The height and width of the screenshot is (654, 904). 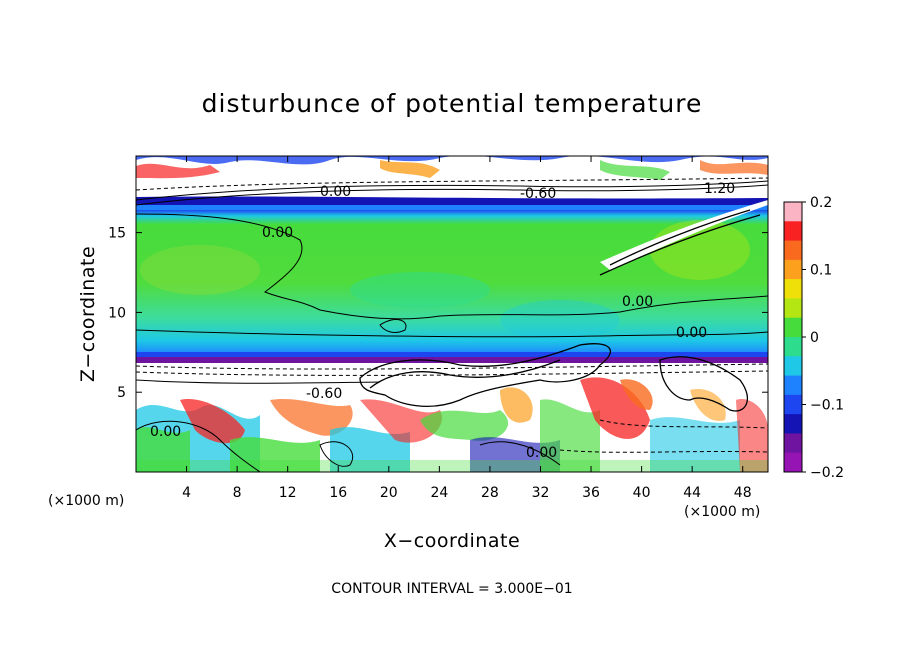 I want to click on colorbar-tick-label: −0.2, so click(x=827, y=473).